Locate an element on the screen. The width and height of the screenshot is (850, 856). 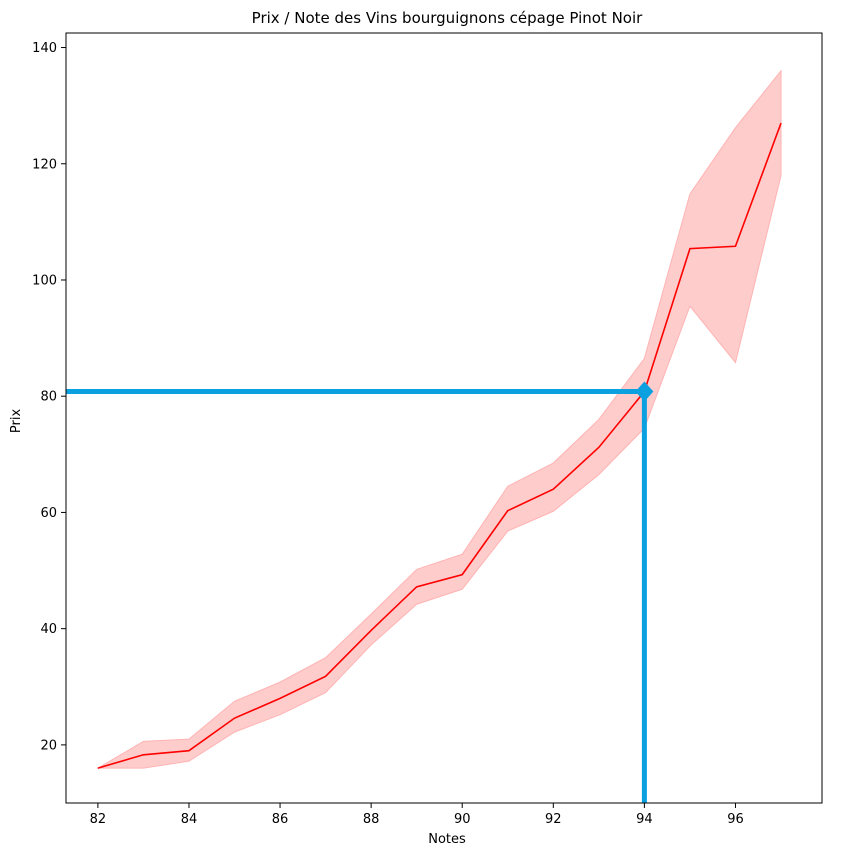
y-tick-label: 140 is located at coordinates (44, 48).